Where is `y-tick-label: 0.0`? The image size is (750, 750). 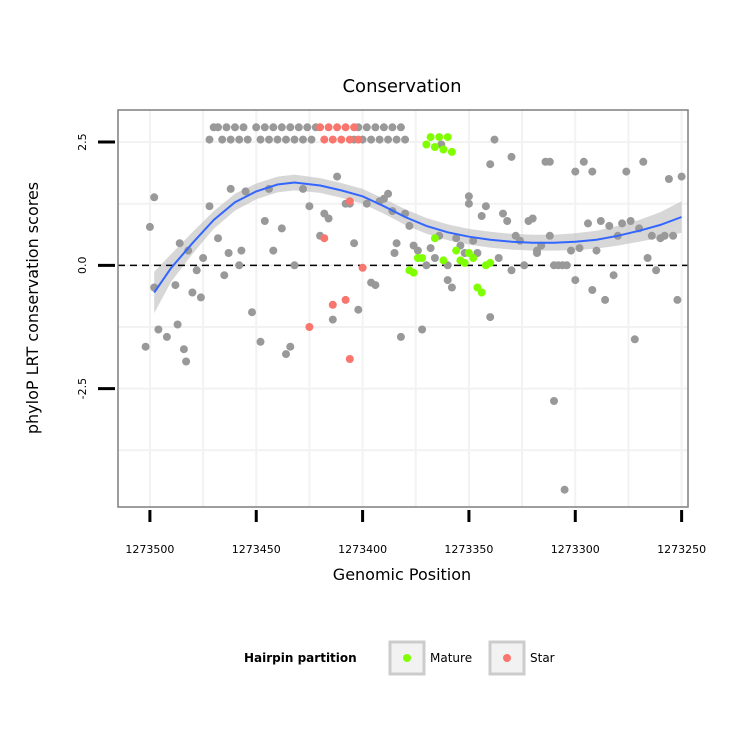
y-tick-label: 0.0 is located at coordinates (82, 266).